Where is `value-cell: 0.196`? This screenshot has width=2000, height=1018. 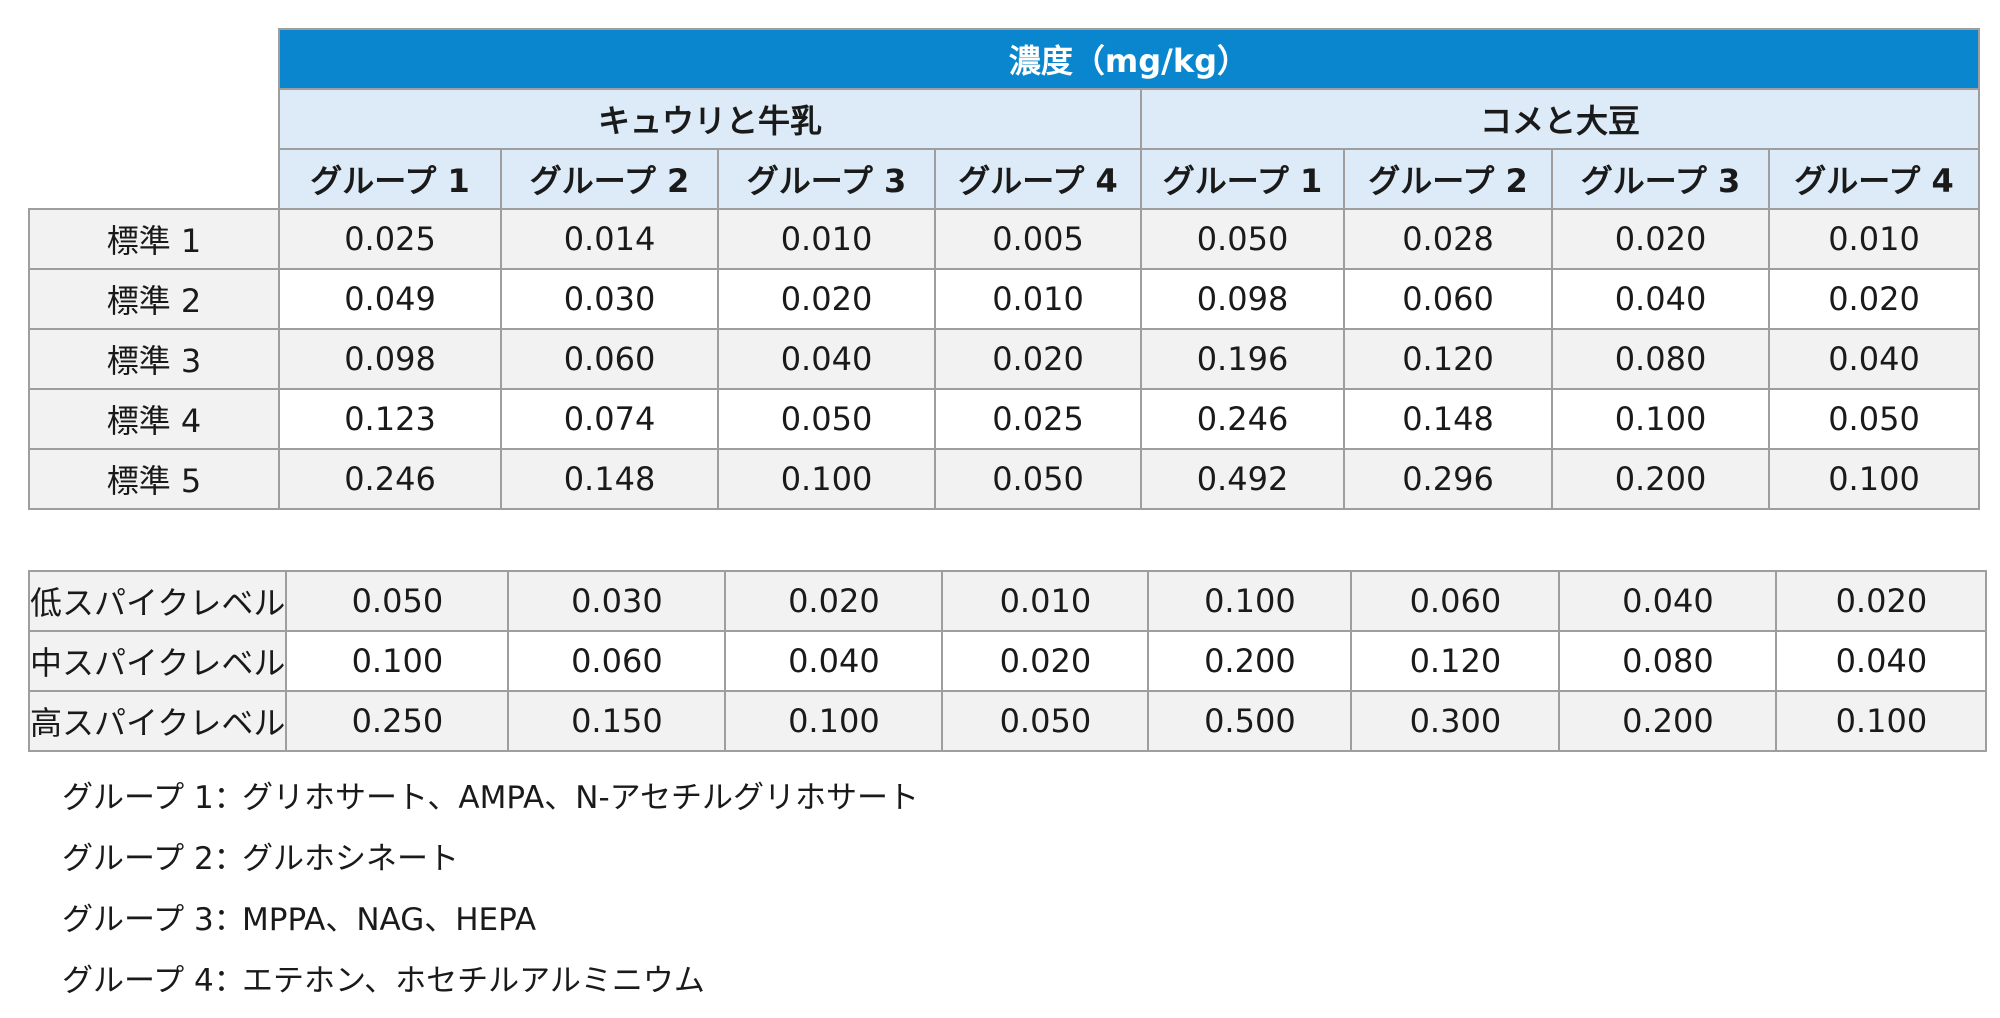
value-cell: 0.196 is located at coordinates (1242, 359).